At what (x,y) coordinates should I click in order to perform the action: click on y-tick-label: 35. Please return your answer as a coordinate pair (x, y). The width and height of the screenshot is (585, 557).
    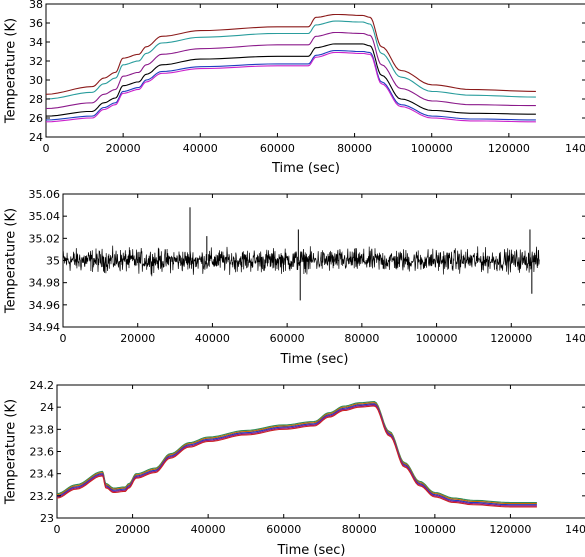
    Looking at the image, I should click on (53, 261).